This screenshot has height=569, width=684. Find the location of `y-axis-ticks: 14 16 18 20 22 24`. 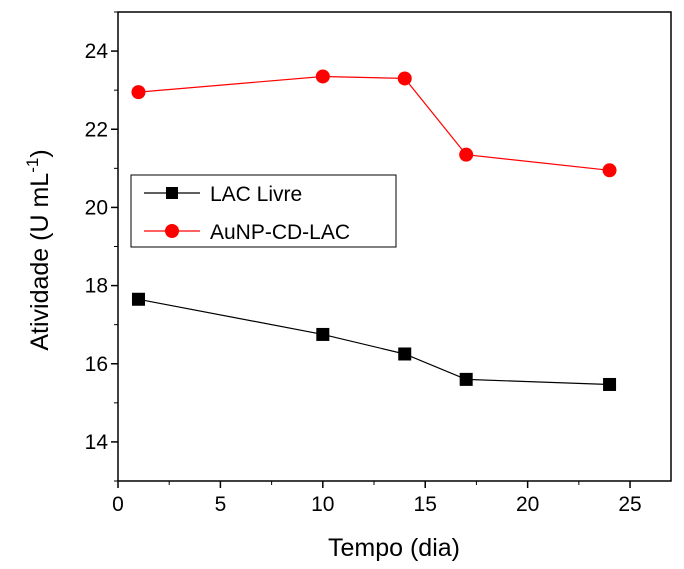

y-axis-ticks: 14 16 18 20 22 24 is located at coordinates (101, 246).